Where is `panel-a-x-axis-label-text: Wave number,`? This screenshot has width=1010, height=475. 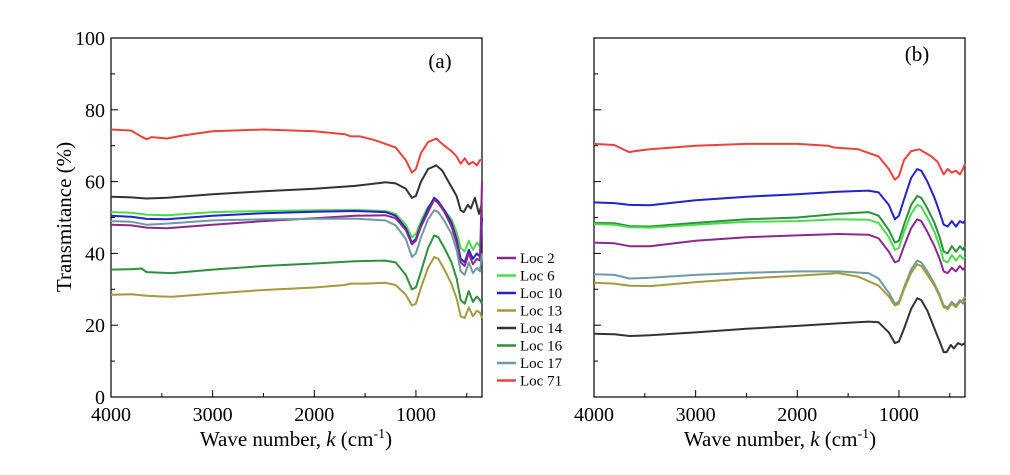 panel-a-x-axis-label-text: Wave number, is located at coordinates (263, 439).